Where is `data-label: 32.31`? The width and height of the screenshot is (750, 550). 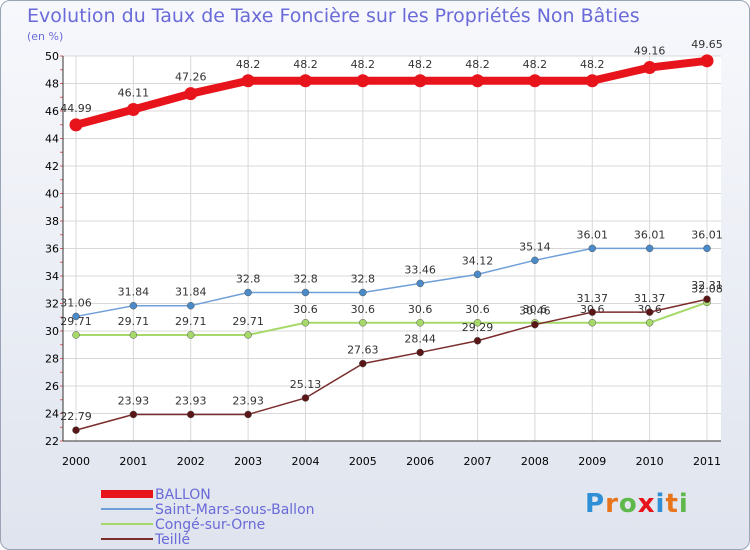 data-label: 32.31 is located at coordinates (707, 285).